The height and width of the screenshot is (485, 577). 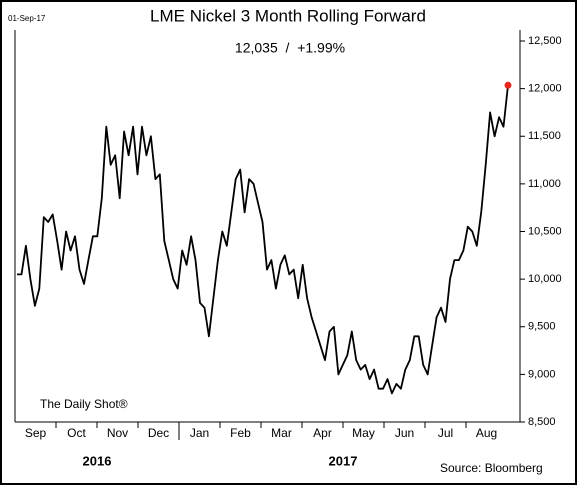 I want to click on year-label: 2017, so click(x=343, y=460).